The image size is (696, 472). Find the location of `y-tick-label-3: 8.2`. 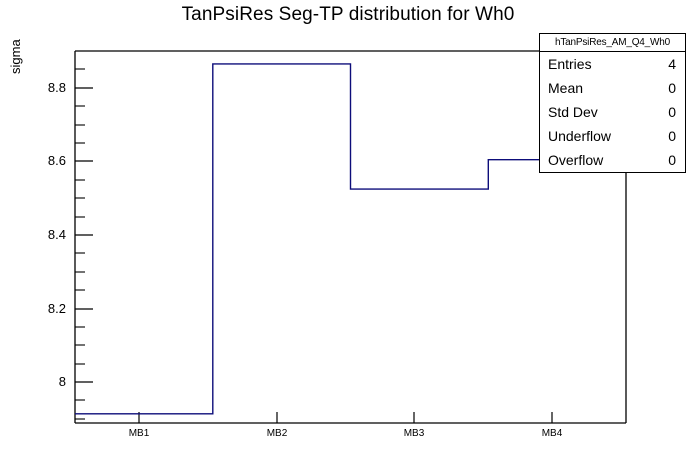

y-tick-label-3: 8.2 is located at coordinates (56, 308).